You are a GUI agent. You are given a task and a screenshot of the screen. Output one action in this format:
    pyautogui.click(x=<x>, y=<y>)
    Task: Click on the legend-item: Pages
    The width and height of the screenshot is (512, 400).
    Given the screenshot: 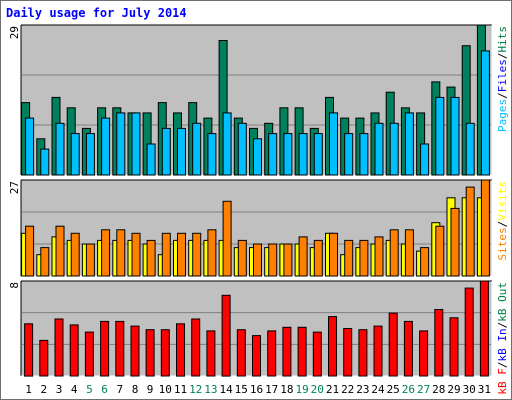 What is the action you would take?
    pyautogui.click(x=502, y=115)
    